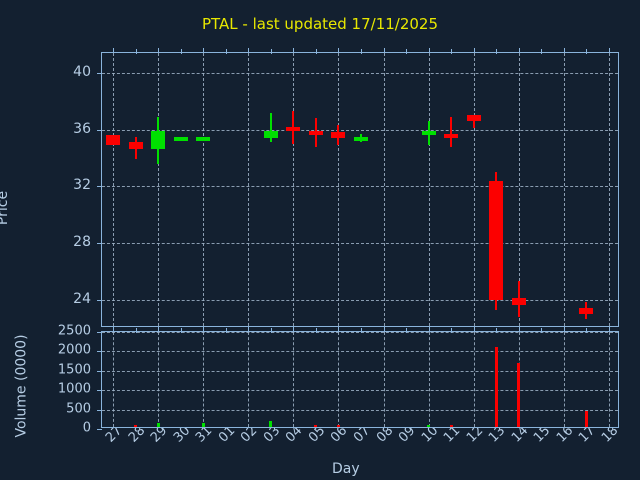  What do you see at coordinates (82, 241) in the screenshot?
I see `price-tick-label: 28` at bounding box center [82, 241].